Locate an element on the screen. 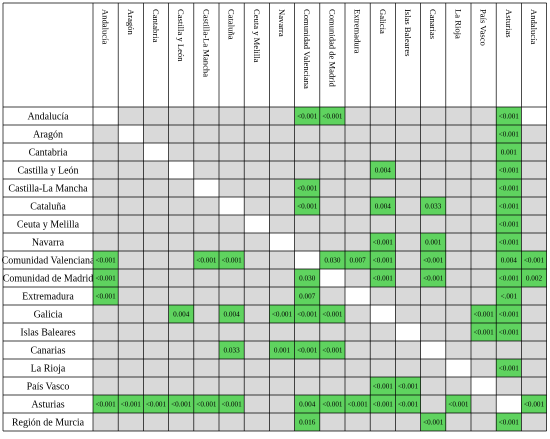  row-label: Andalucía is located at coordinates (48, 117).